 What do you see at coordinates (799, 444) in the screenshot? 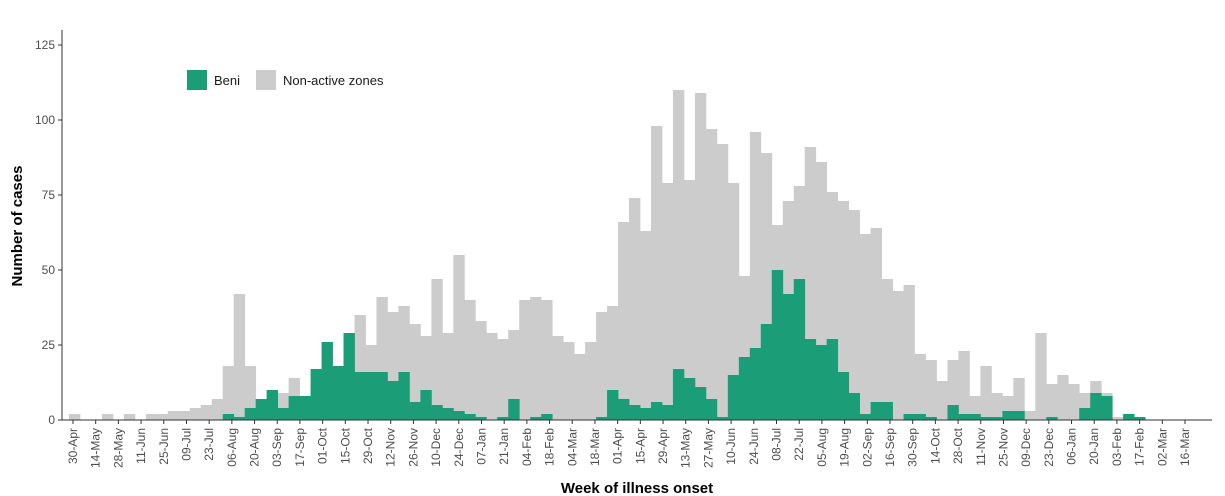
I see `x-tick-label: 22-Jul` at bounding box center [799, 444].